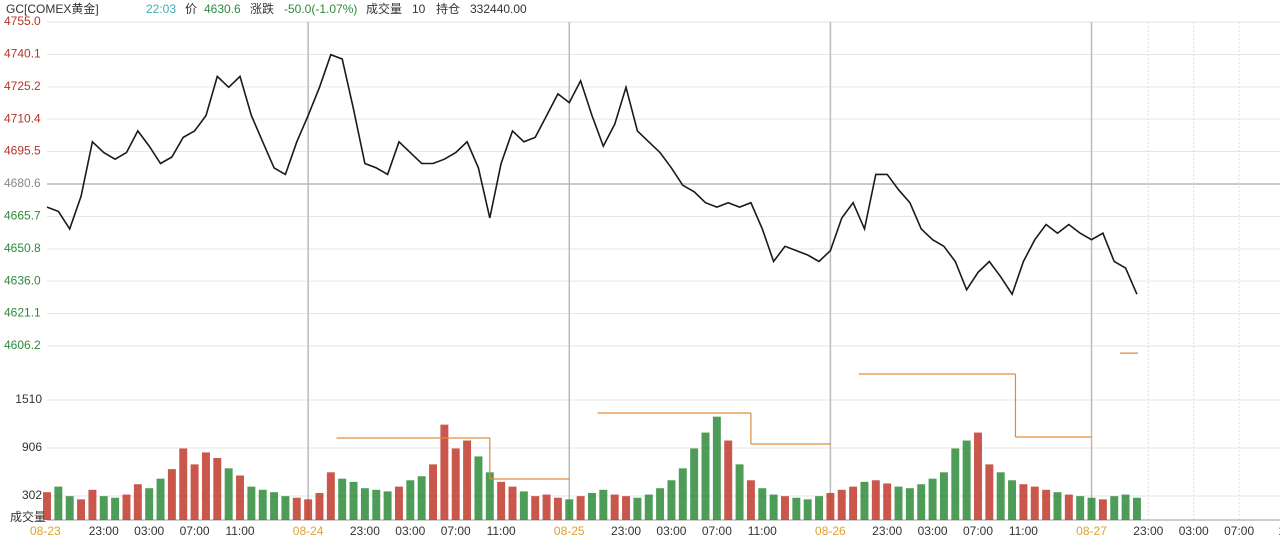  What do you see at coordinates (384, 8) in the screenshot?
I see `volume-label: 成交量` at bounding box center [384, 8].